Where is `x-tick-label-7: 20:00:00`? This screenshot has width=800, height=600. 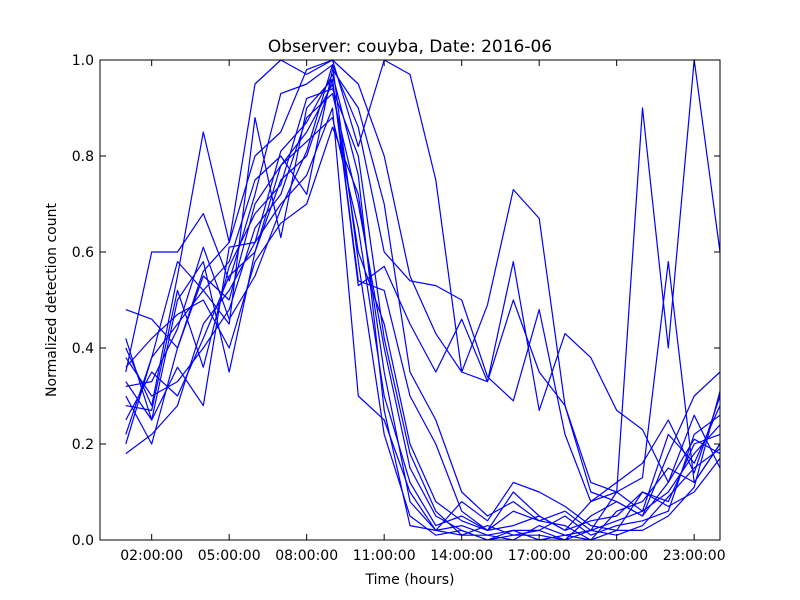
x-tick-label-7: 20:00:00 is located at coordinates (616, 556).